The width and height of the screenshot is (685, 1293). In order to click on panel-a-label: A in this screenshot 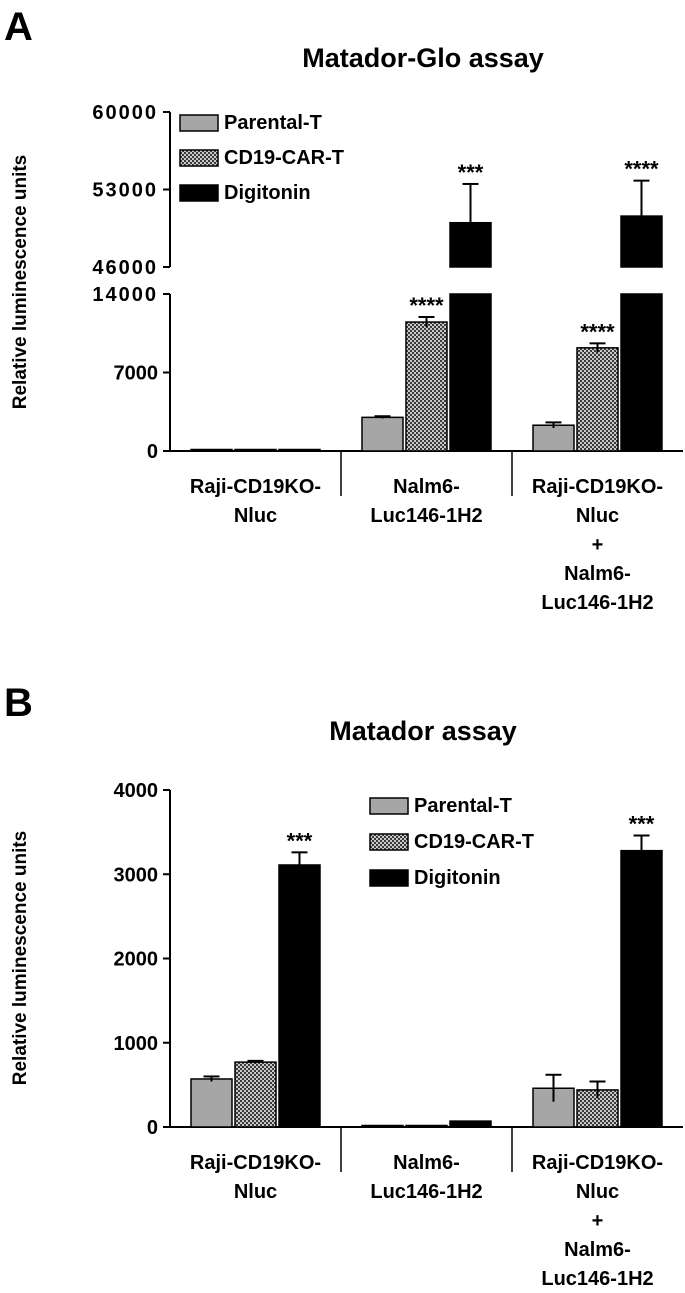, I will do `click(18, 27)`.